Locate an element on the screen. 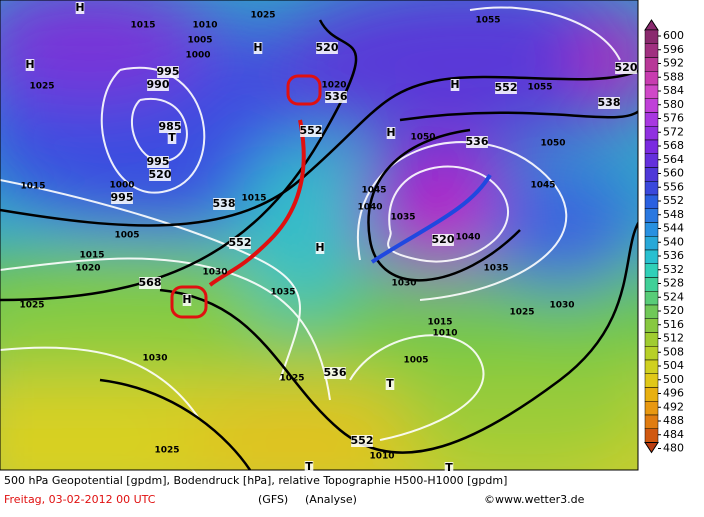  colorbar-label: 544 is located at coordinates (673, 228).